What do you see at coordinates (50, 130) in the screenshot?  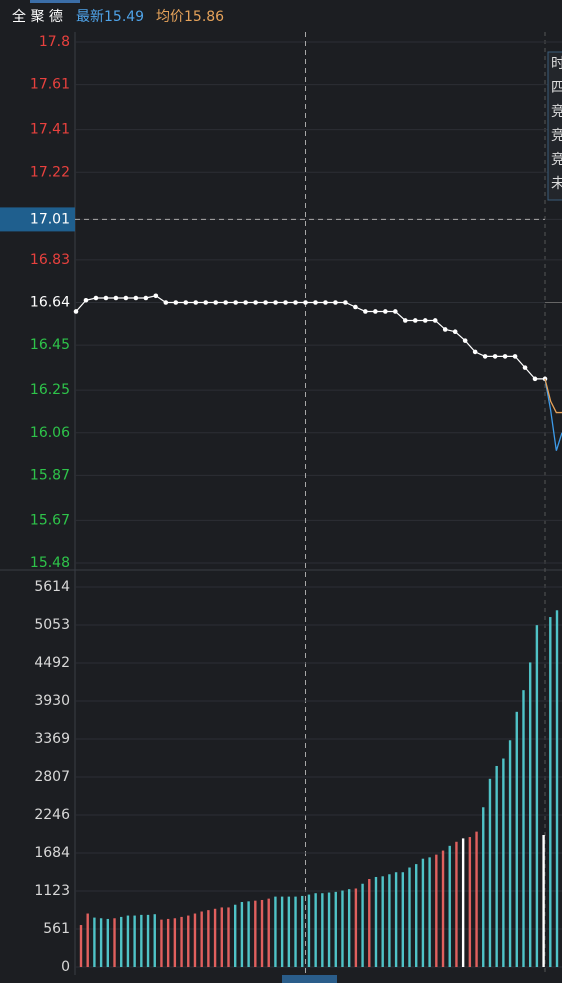 I see `y-tick-label: 17.41` at bounding box center [50, 130].